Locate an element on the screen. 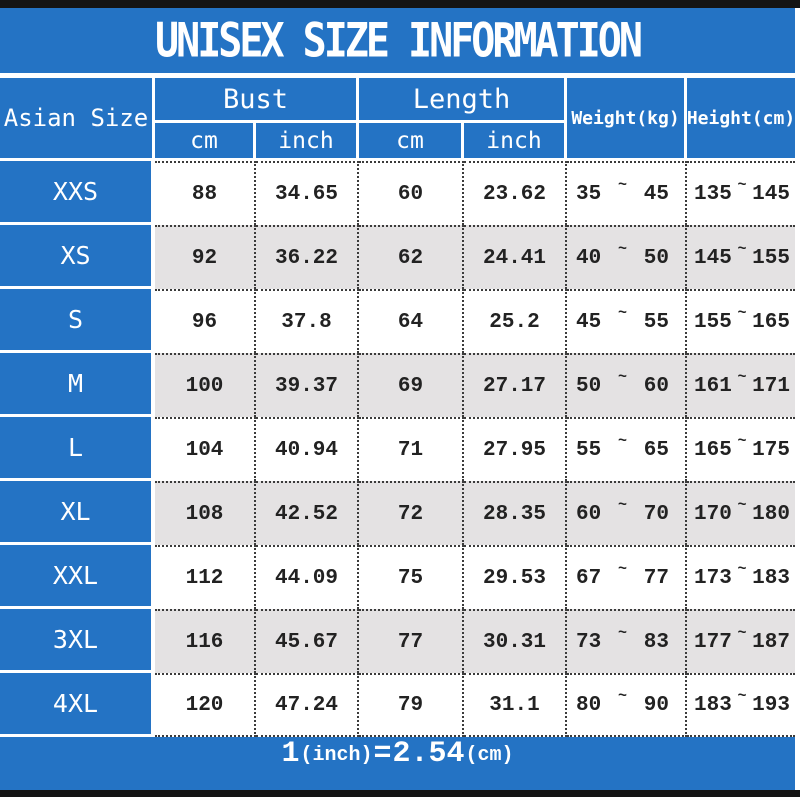 This screenshot has height=800, width=800. height-range-cell: 161 ~ 171 is located at coordinates (741, 385).